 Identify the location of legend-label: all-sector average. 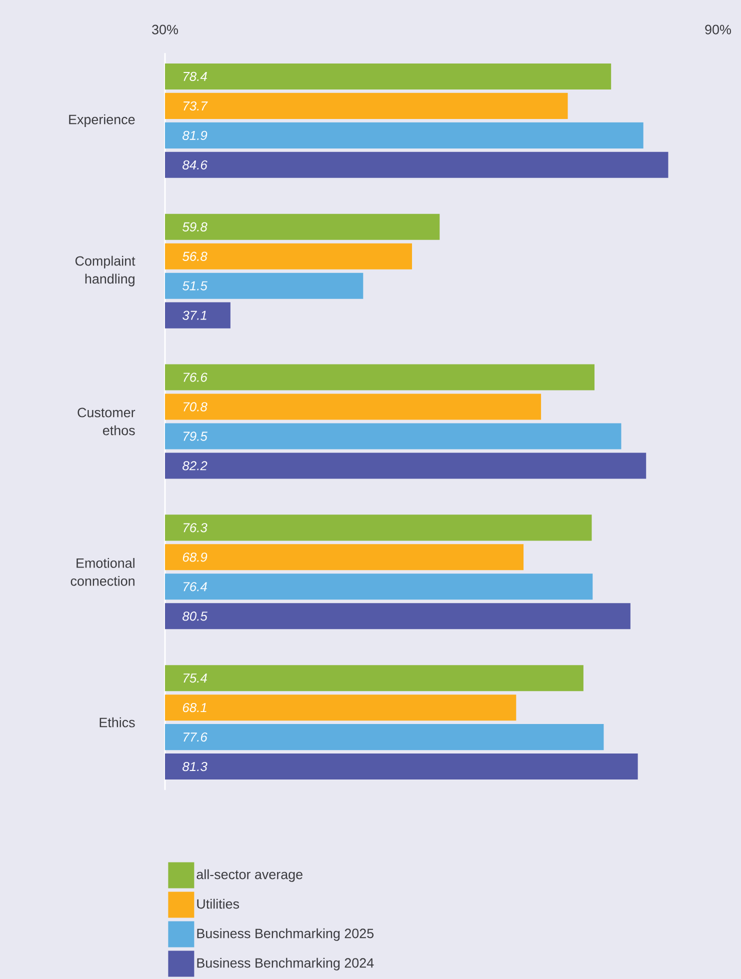
(249, 875).